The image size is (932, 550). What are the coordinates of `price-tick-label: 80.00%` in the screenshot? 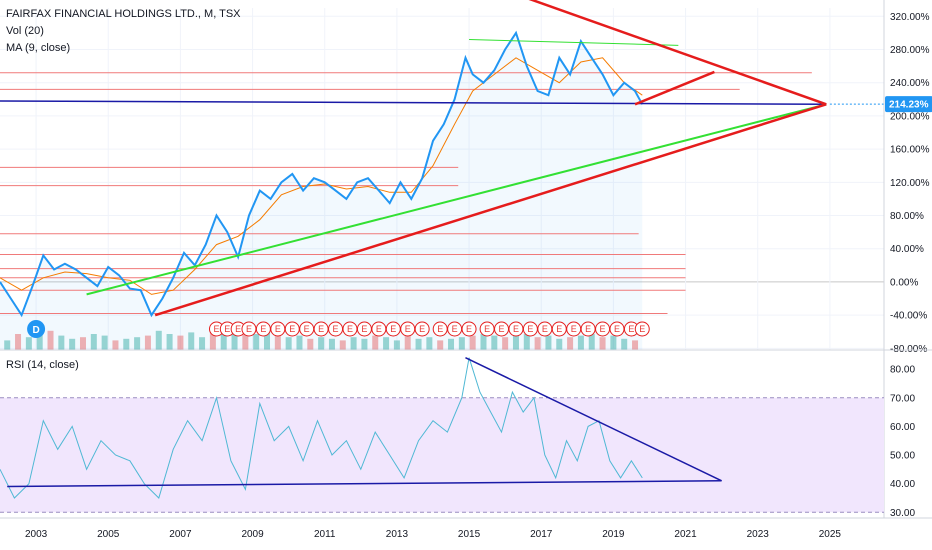 It's located at (907, 216).